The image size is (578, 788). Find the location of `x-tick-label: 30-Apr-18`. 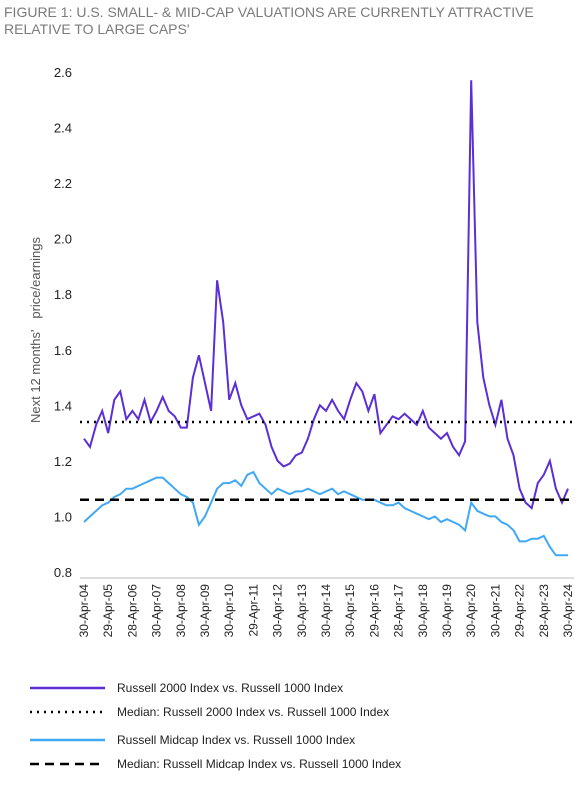

x-tick-label: 30-Apr-18 is located at coordinates (423, 611).